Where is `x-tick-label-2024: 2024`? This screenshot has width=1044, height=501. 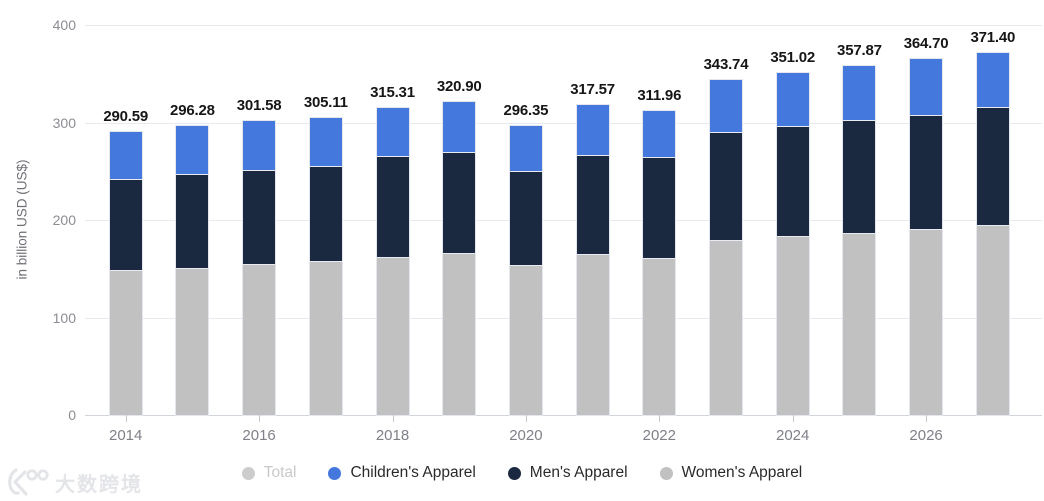
x-tick-label-2024: 2024 is located at coordinates (793, 435).